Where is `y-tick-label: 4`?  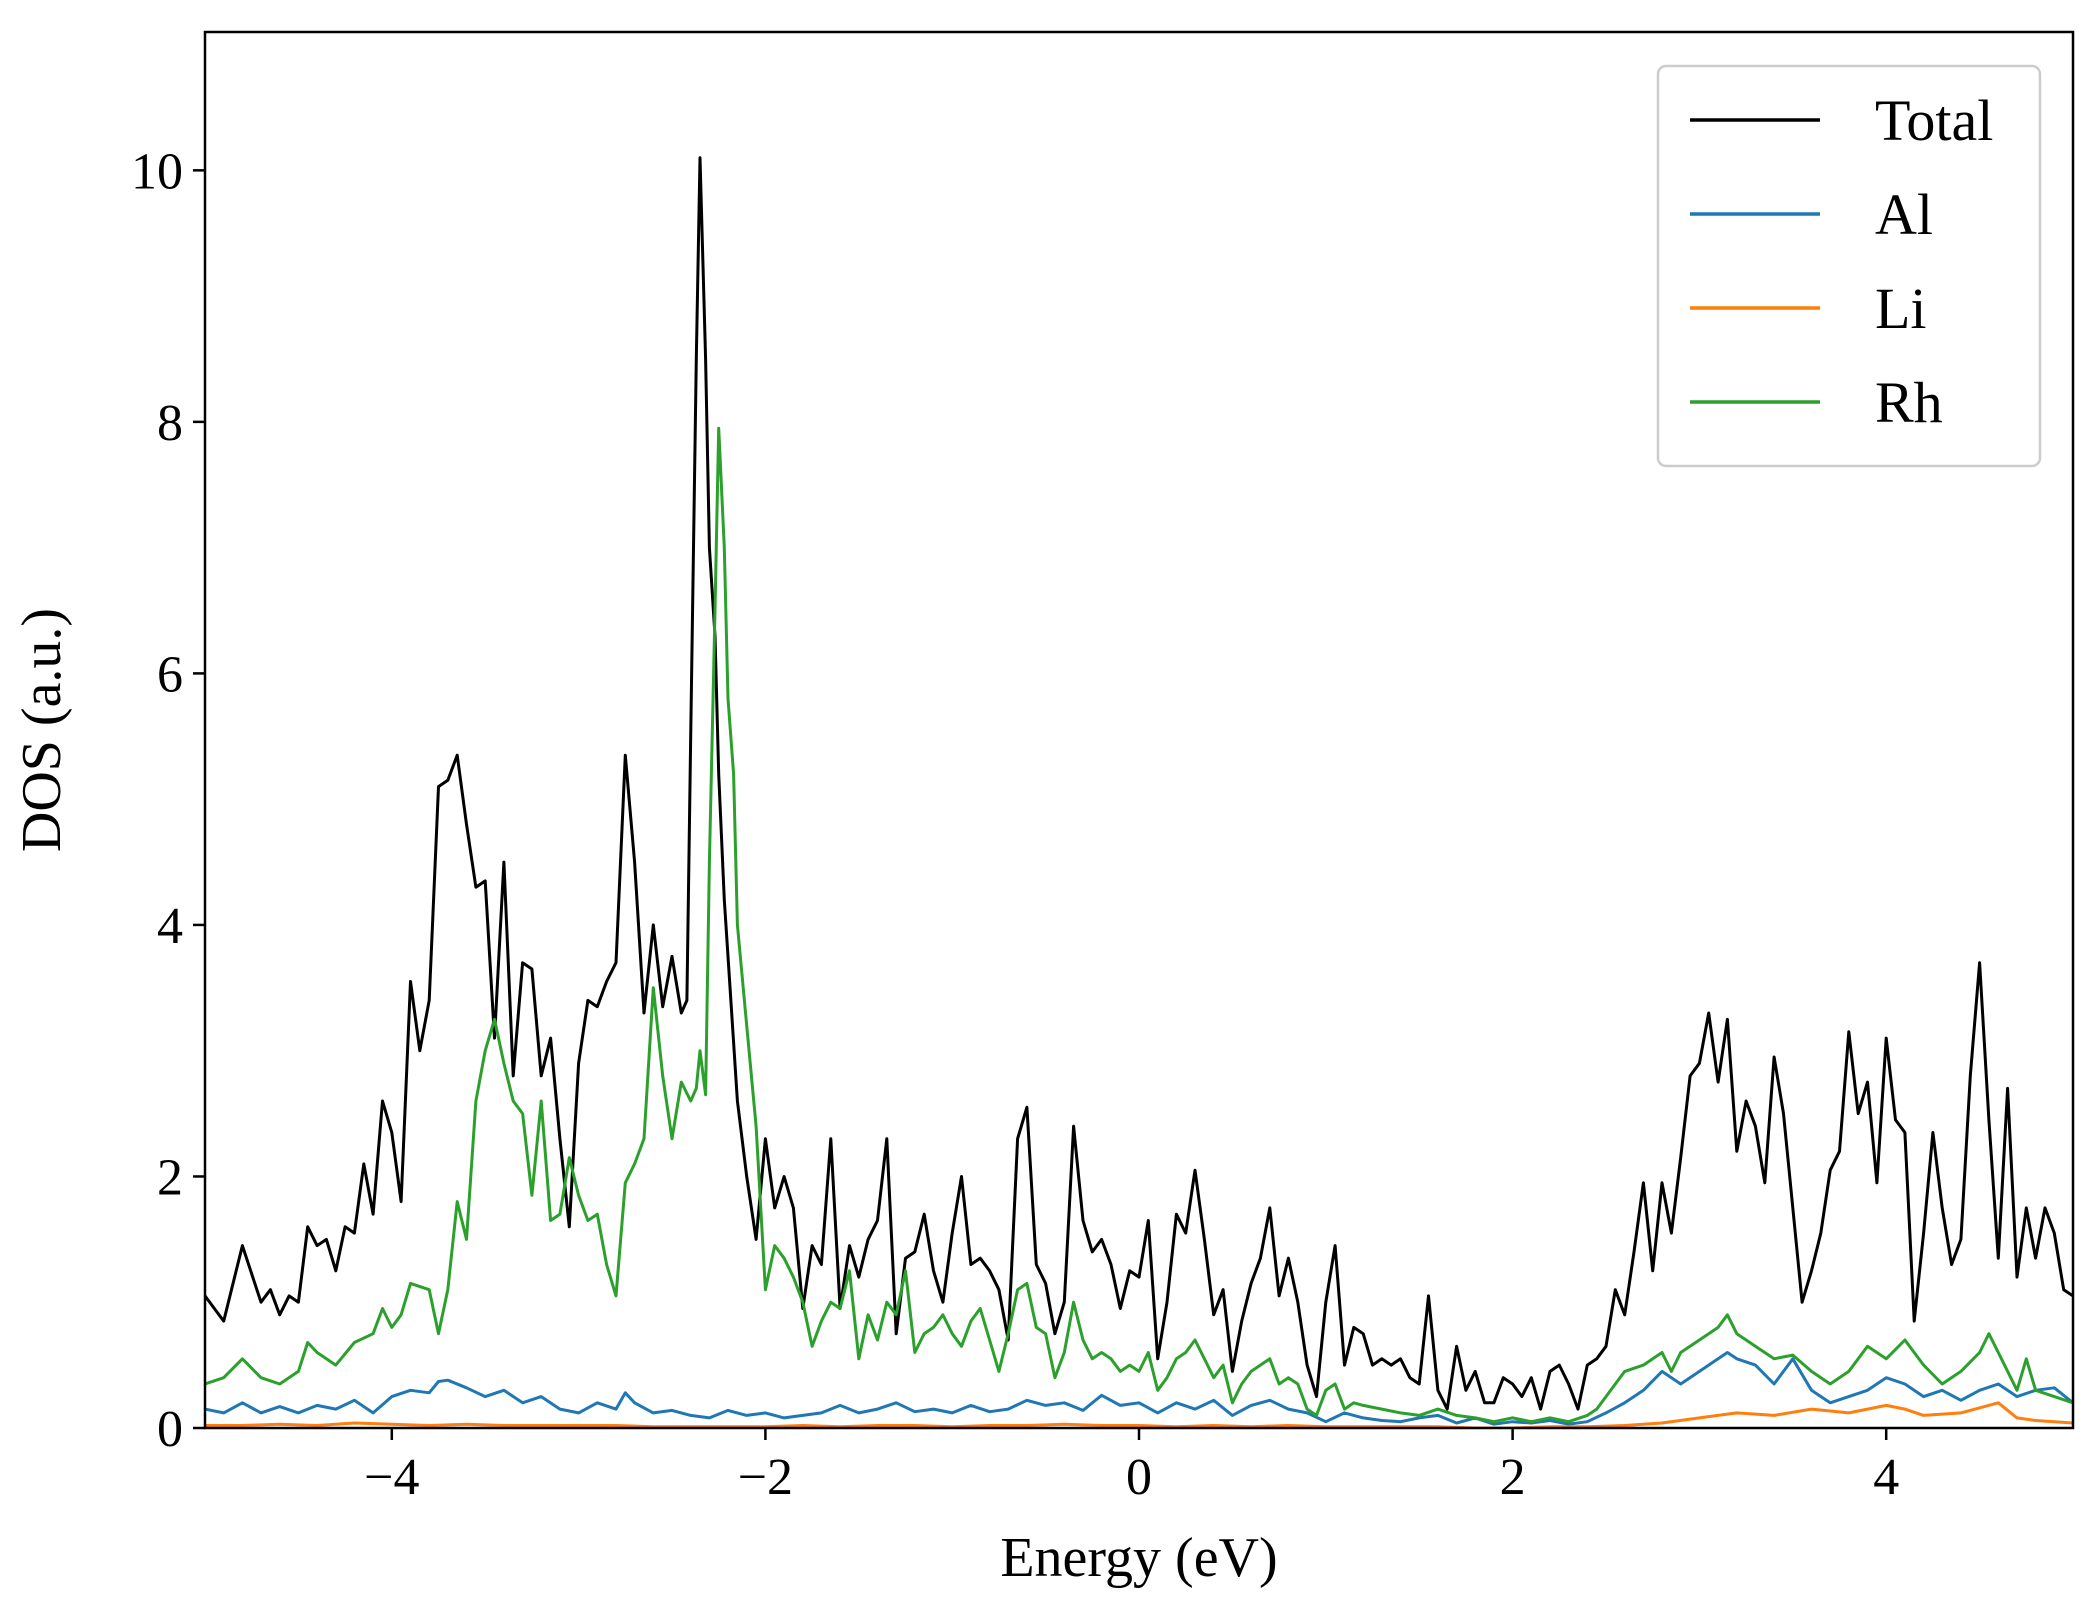 y-tick-label: 4 is located at coordinates (170, 926).